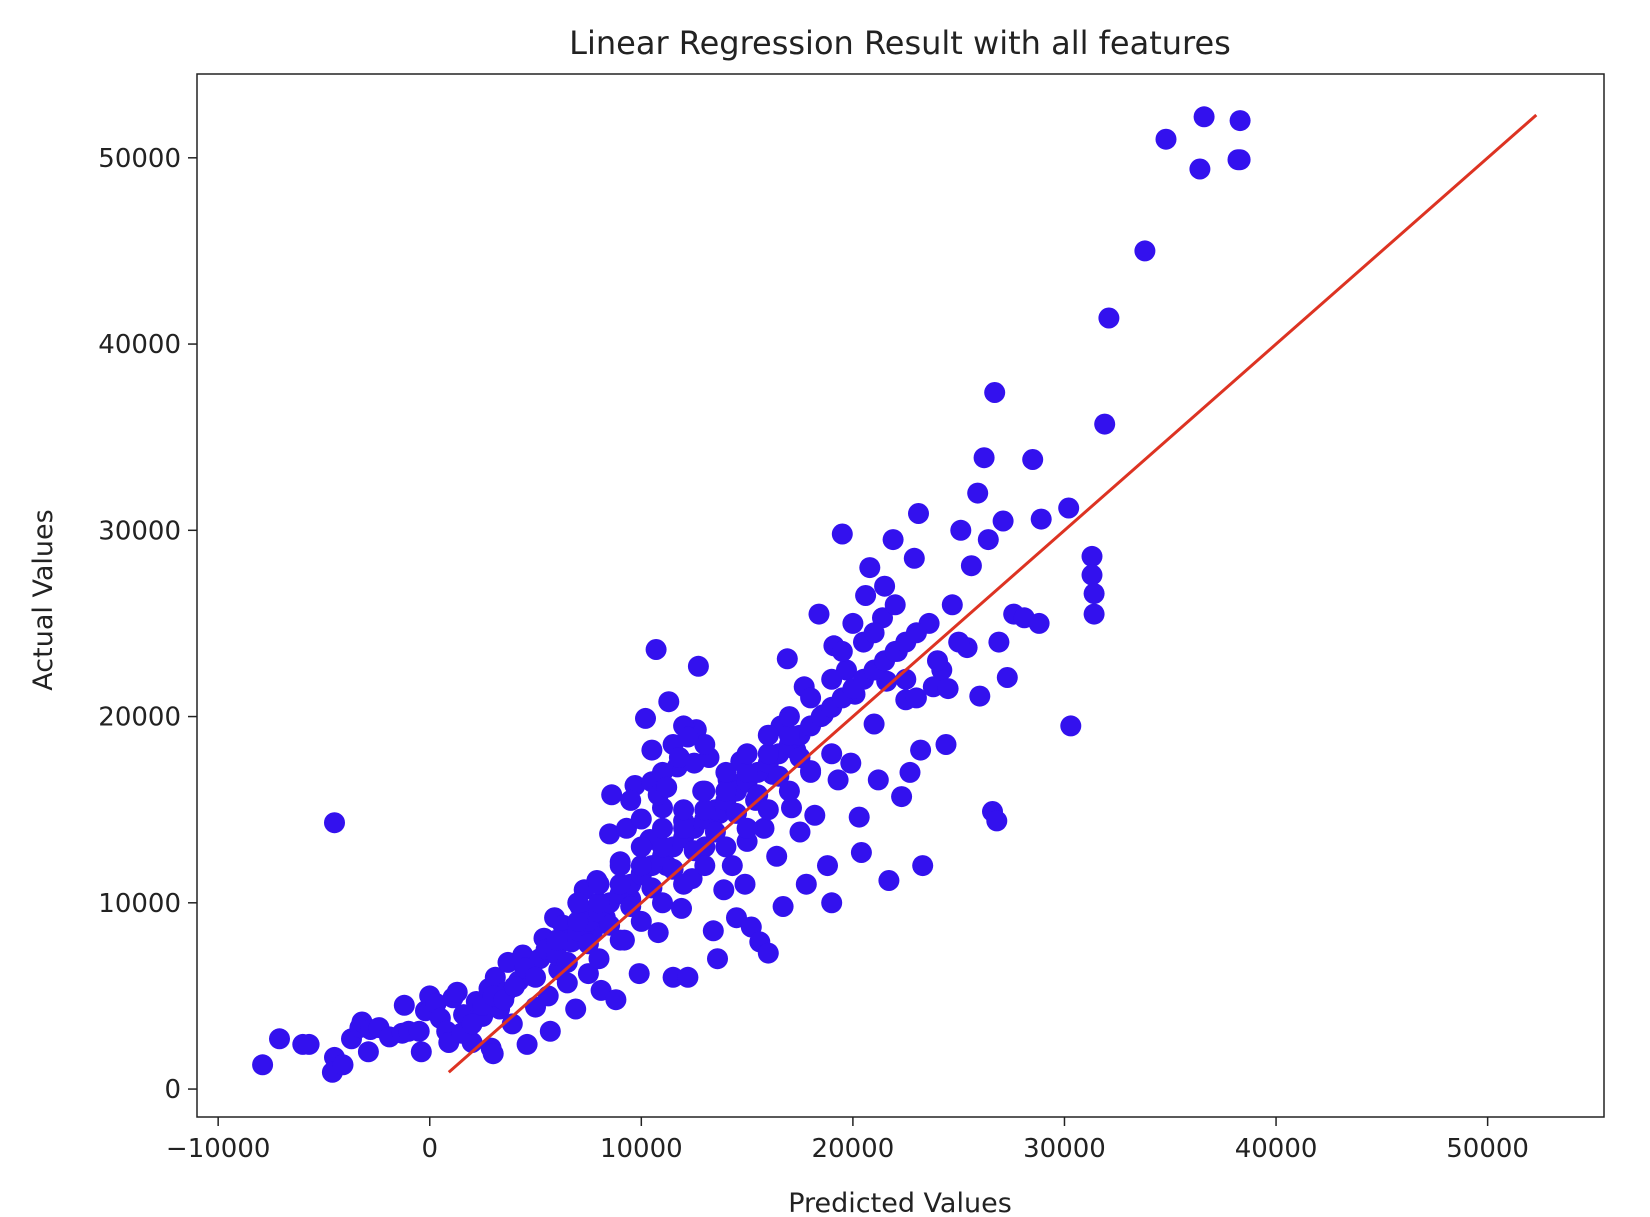 The image size is (1650, 1217). Describe the element at coordinates (218, 1149) in the screenshot. I see `x-tick-label: −10000` at that location.